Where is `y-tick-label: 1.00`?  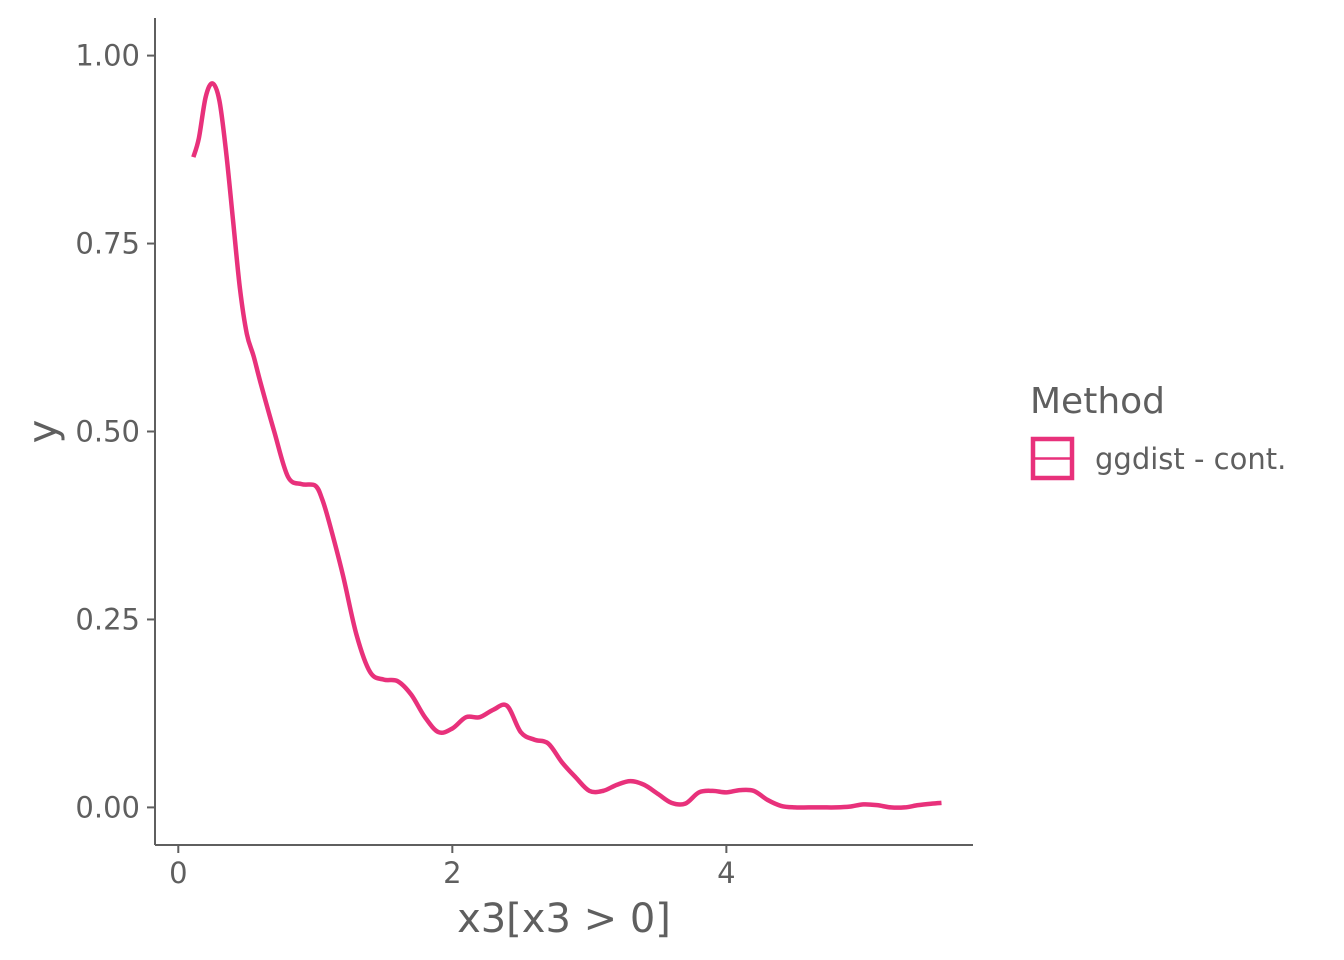
y-tick-label: 1.00 is located at coordinates (107, 56).